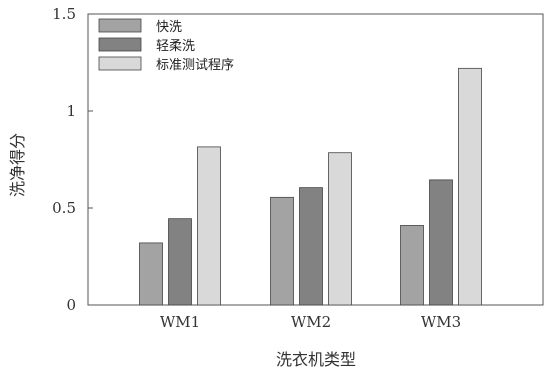 The image size is (544, 373). What do you see at coordinates (71, 305) in the screenshot?
I see `y-tick-label: 0` at bounding box center [71, 305].